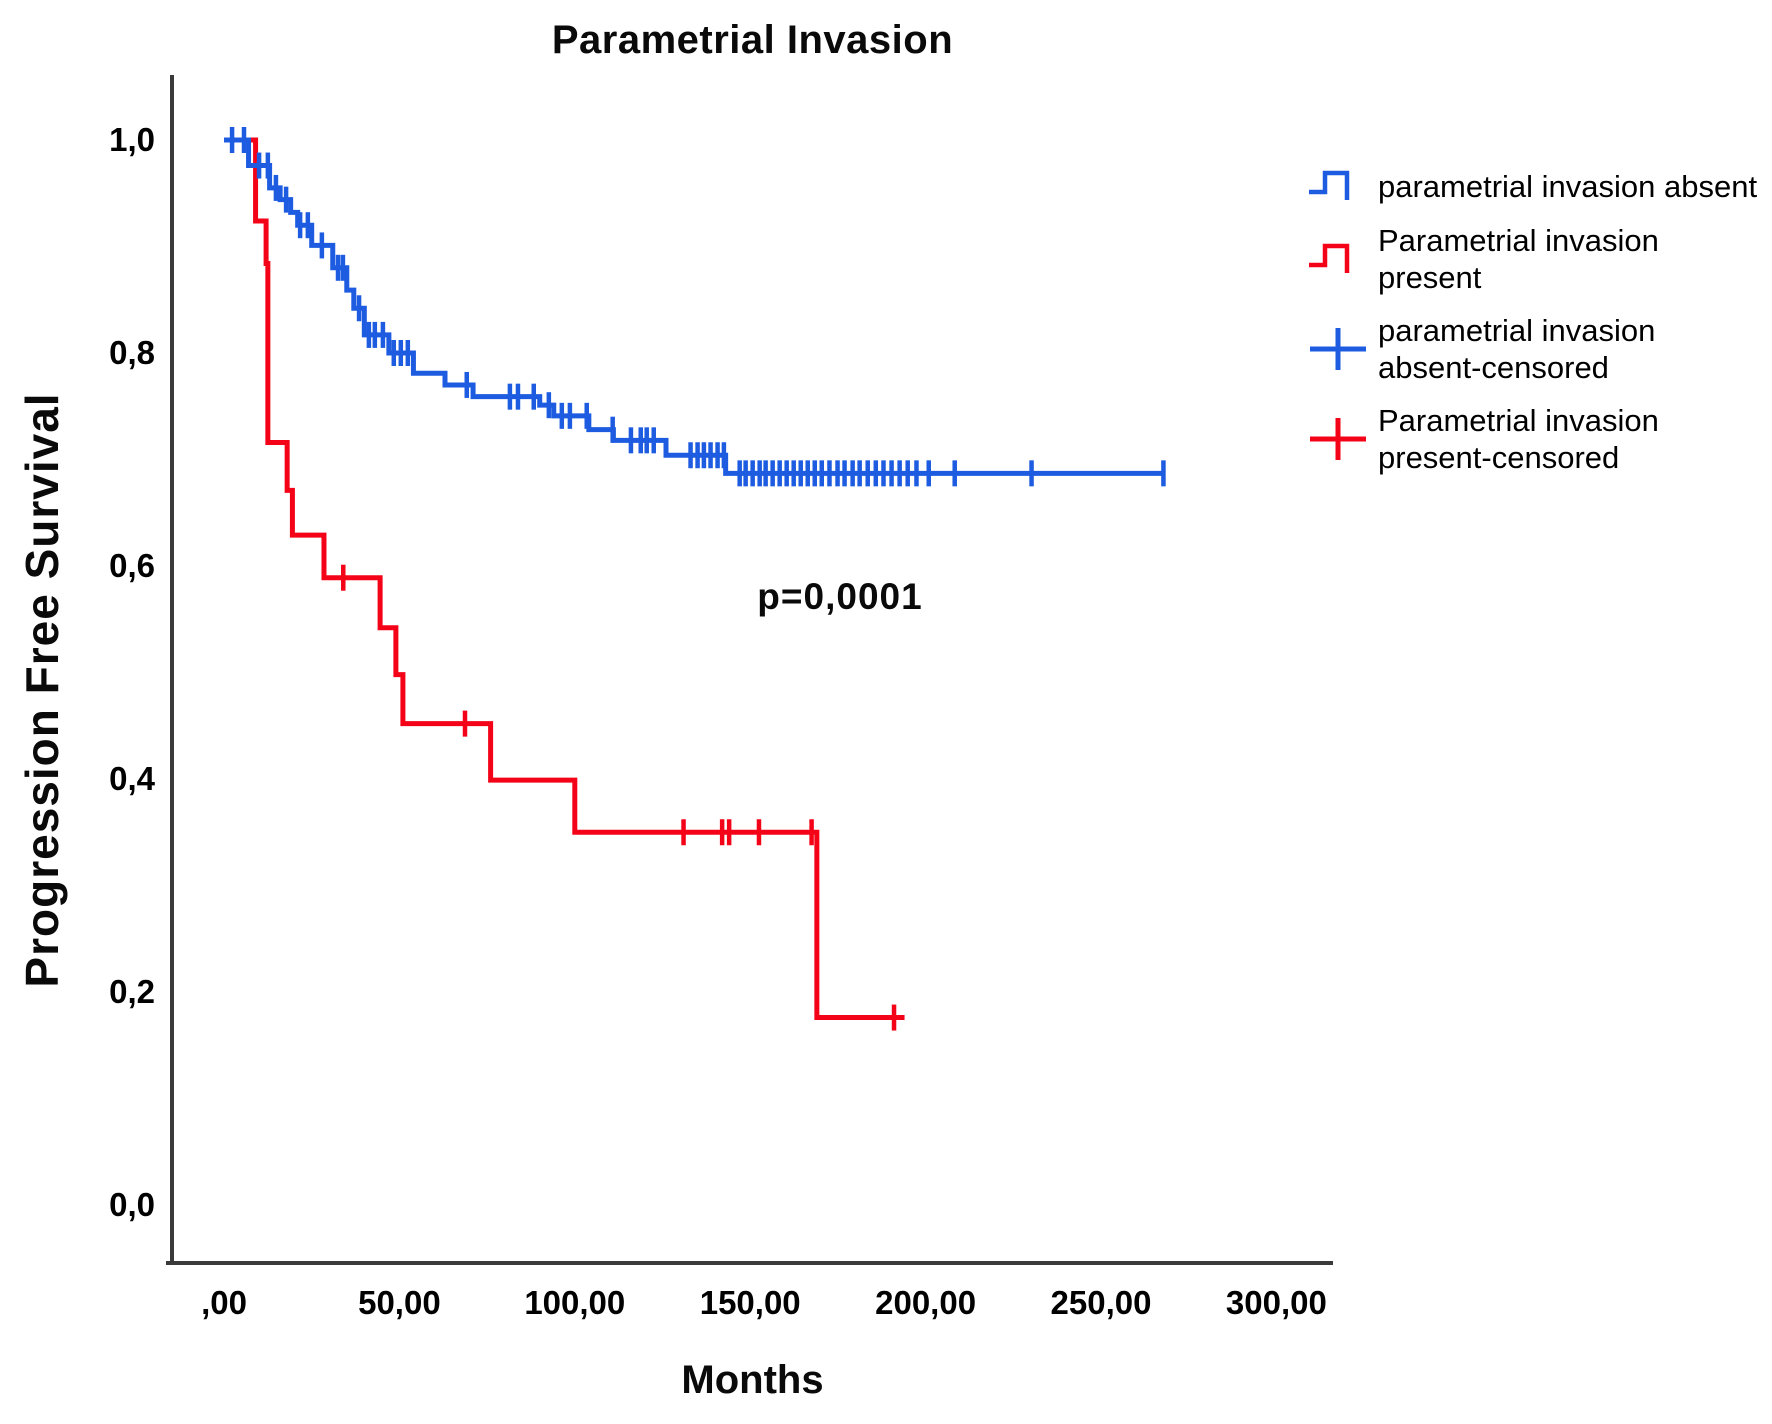 The width and height of the screenshot is (1772, 1424). I want to click on legend-item-label: parametrial invasion absent-censored, so click(1517, 349).